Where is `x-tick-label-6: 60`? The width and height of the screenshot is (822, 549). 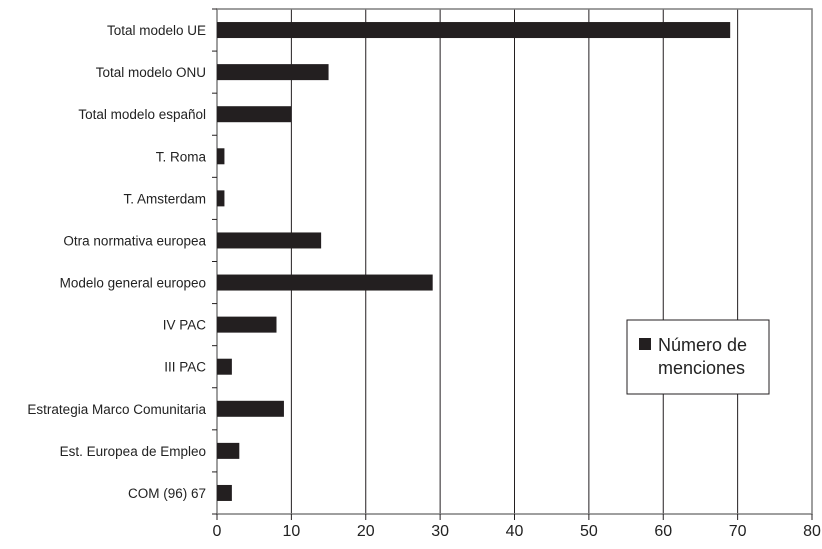
x-tick-label-6: 60 is located at coordinates (663, 531).